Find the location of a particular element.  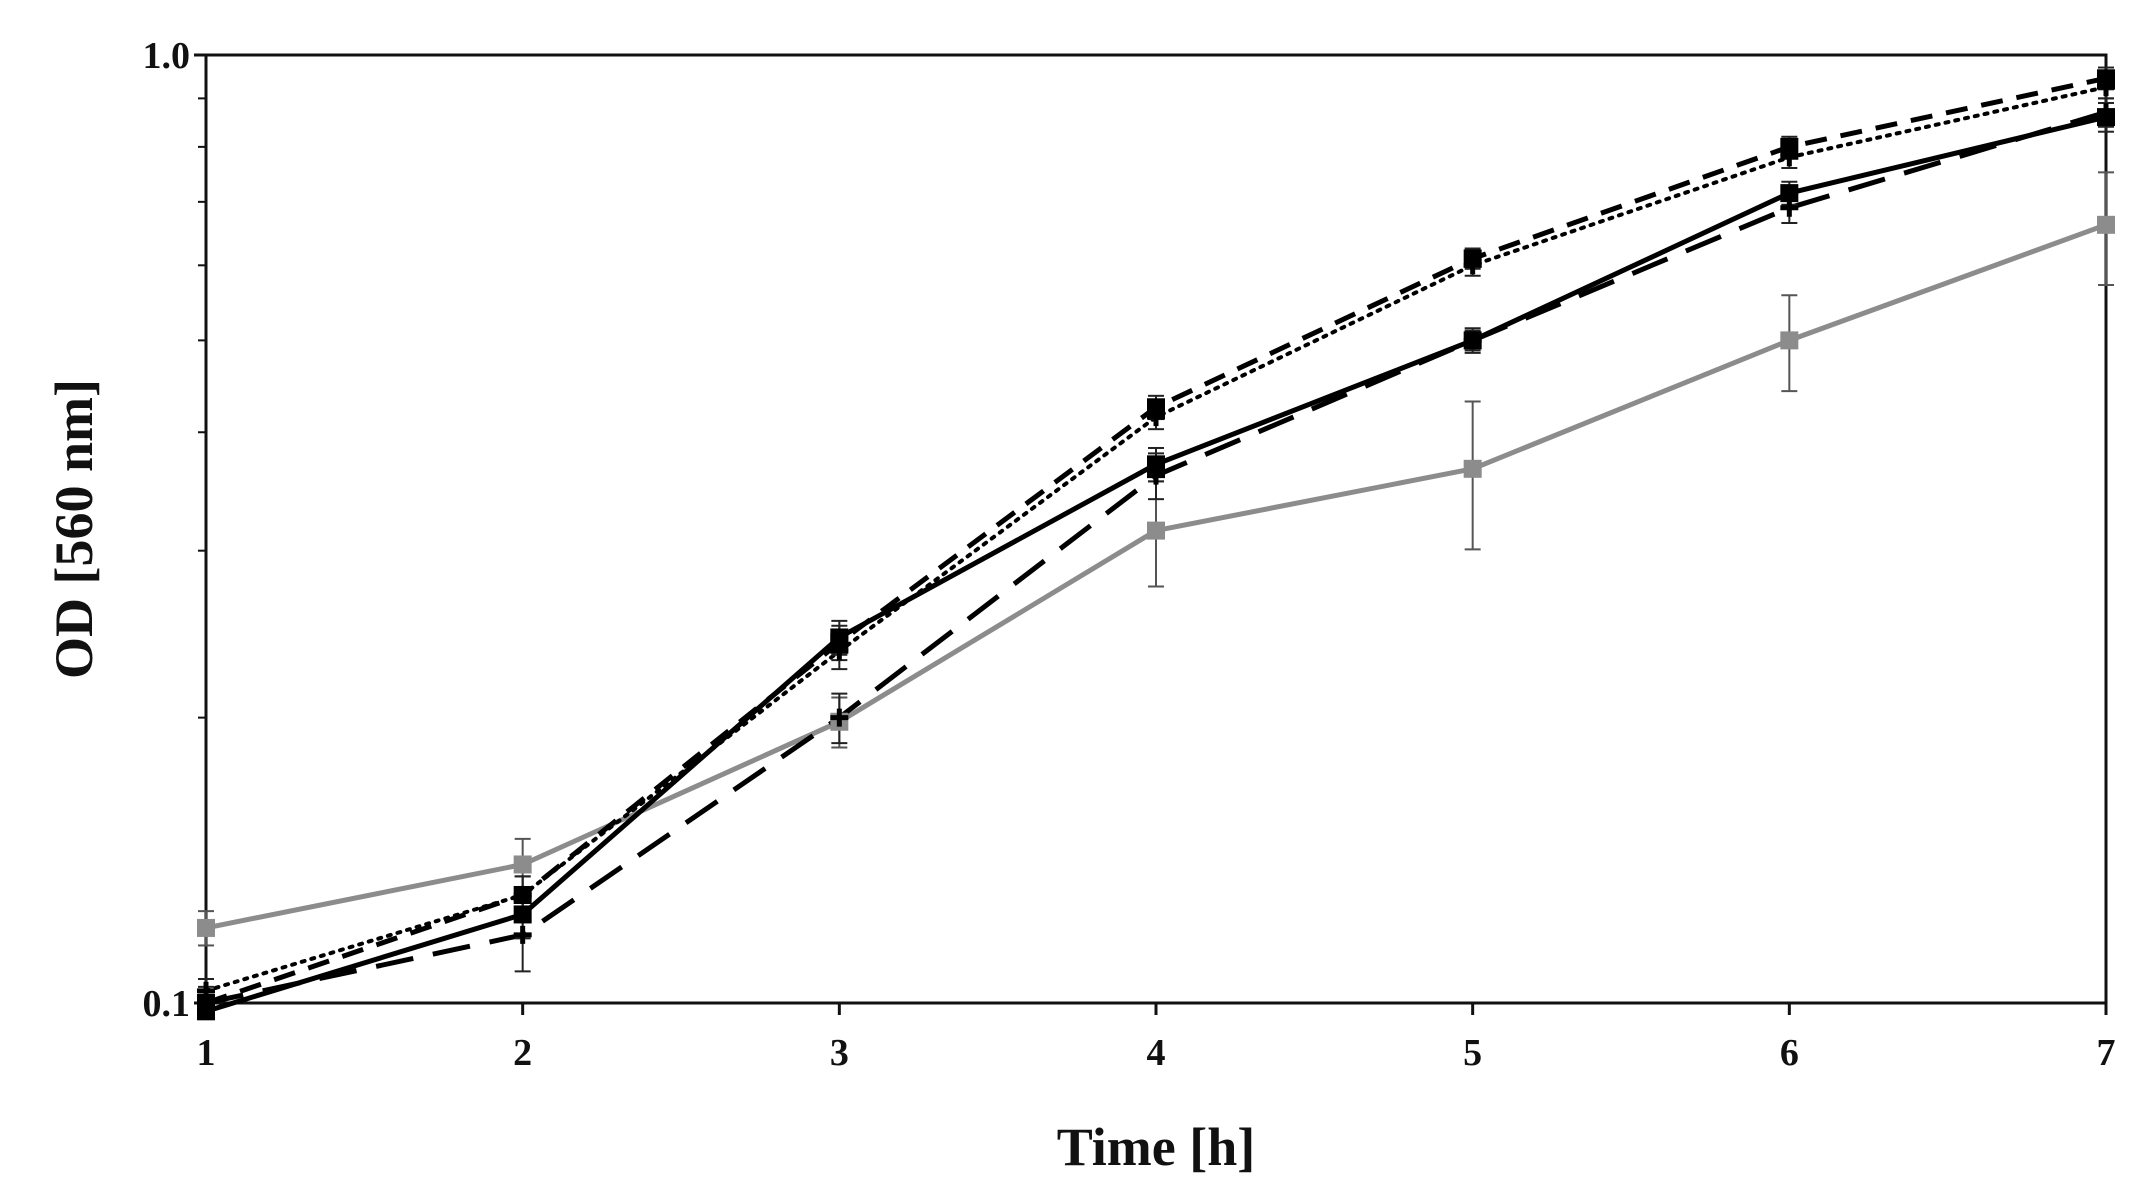

x-tick-label: 1 is located at coordinates (206, 1053).